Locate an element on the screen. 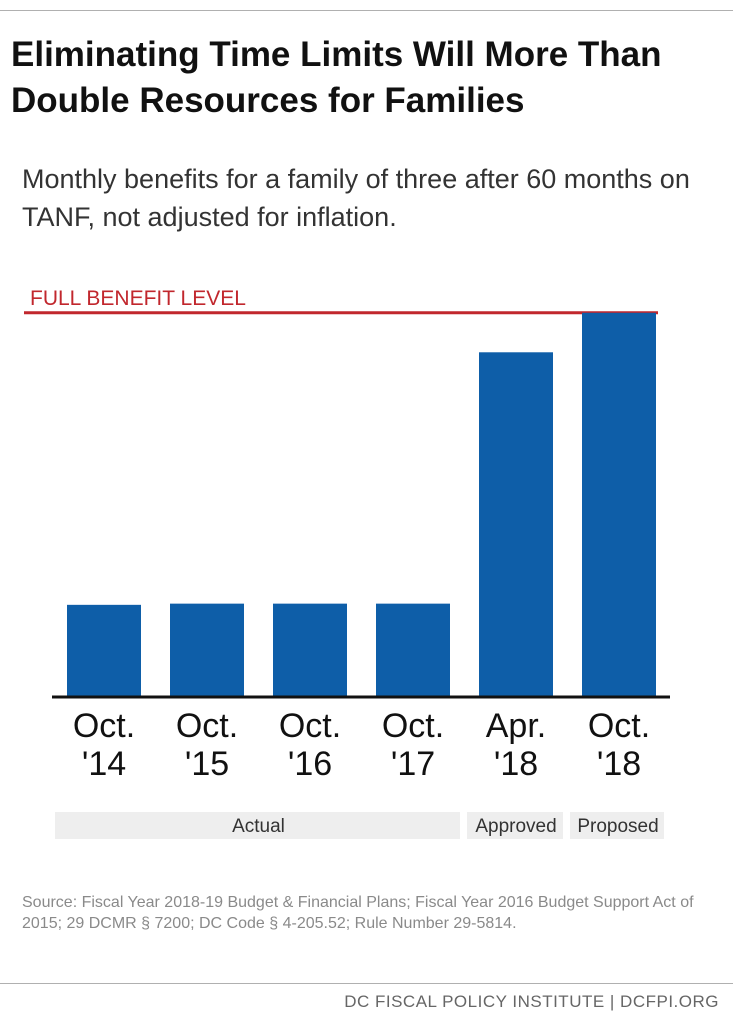 The image size is (733, 1024). x-tick-label-3: Oct. '17 is located at coordinates (413, 745).